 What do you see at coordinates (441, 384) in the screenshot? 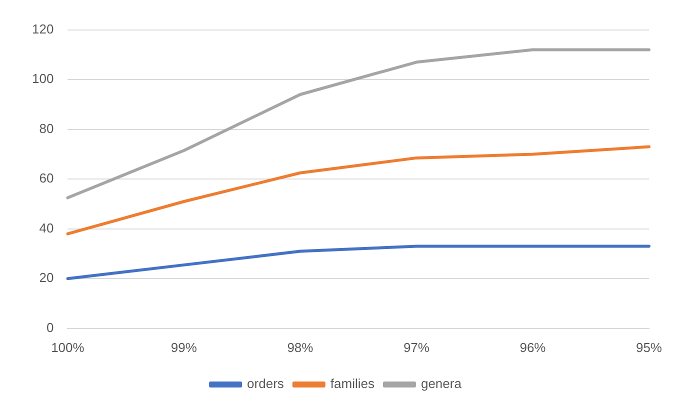
I see `legend-label: genera` at bounding box center [441, 384].